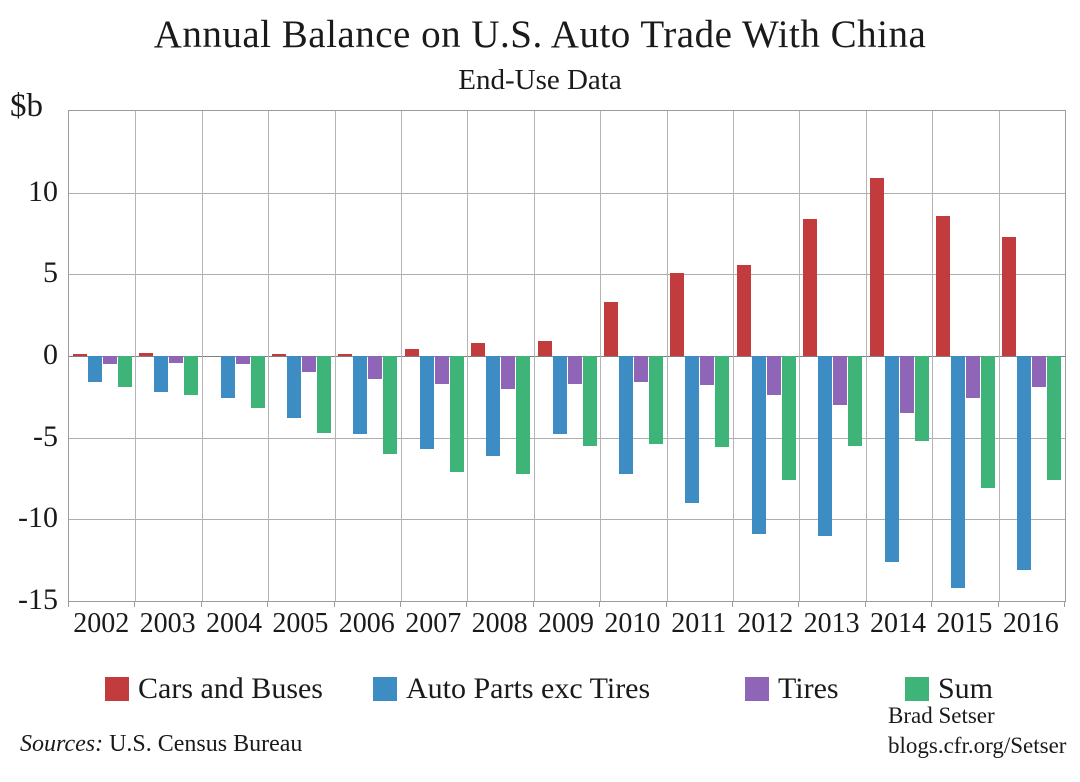 The image size is (1080, 782). Describe the element at coordinates (433, 623) in the screenshot. I see `x-tick-label-2007: 2007` at that location.